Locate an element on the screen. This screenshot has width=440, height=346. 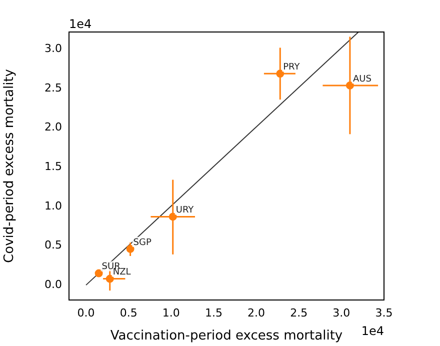
annotation: PRY is located at coordinates (291, 67).